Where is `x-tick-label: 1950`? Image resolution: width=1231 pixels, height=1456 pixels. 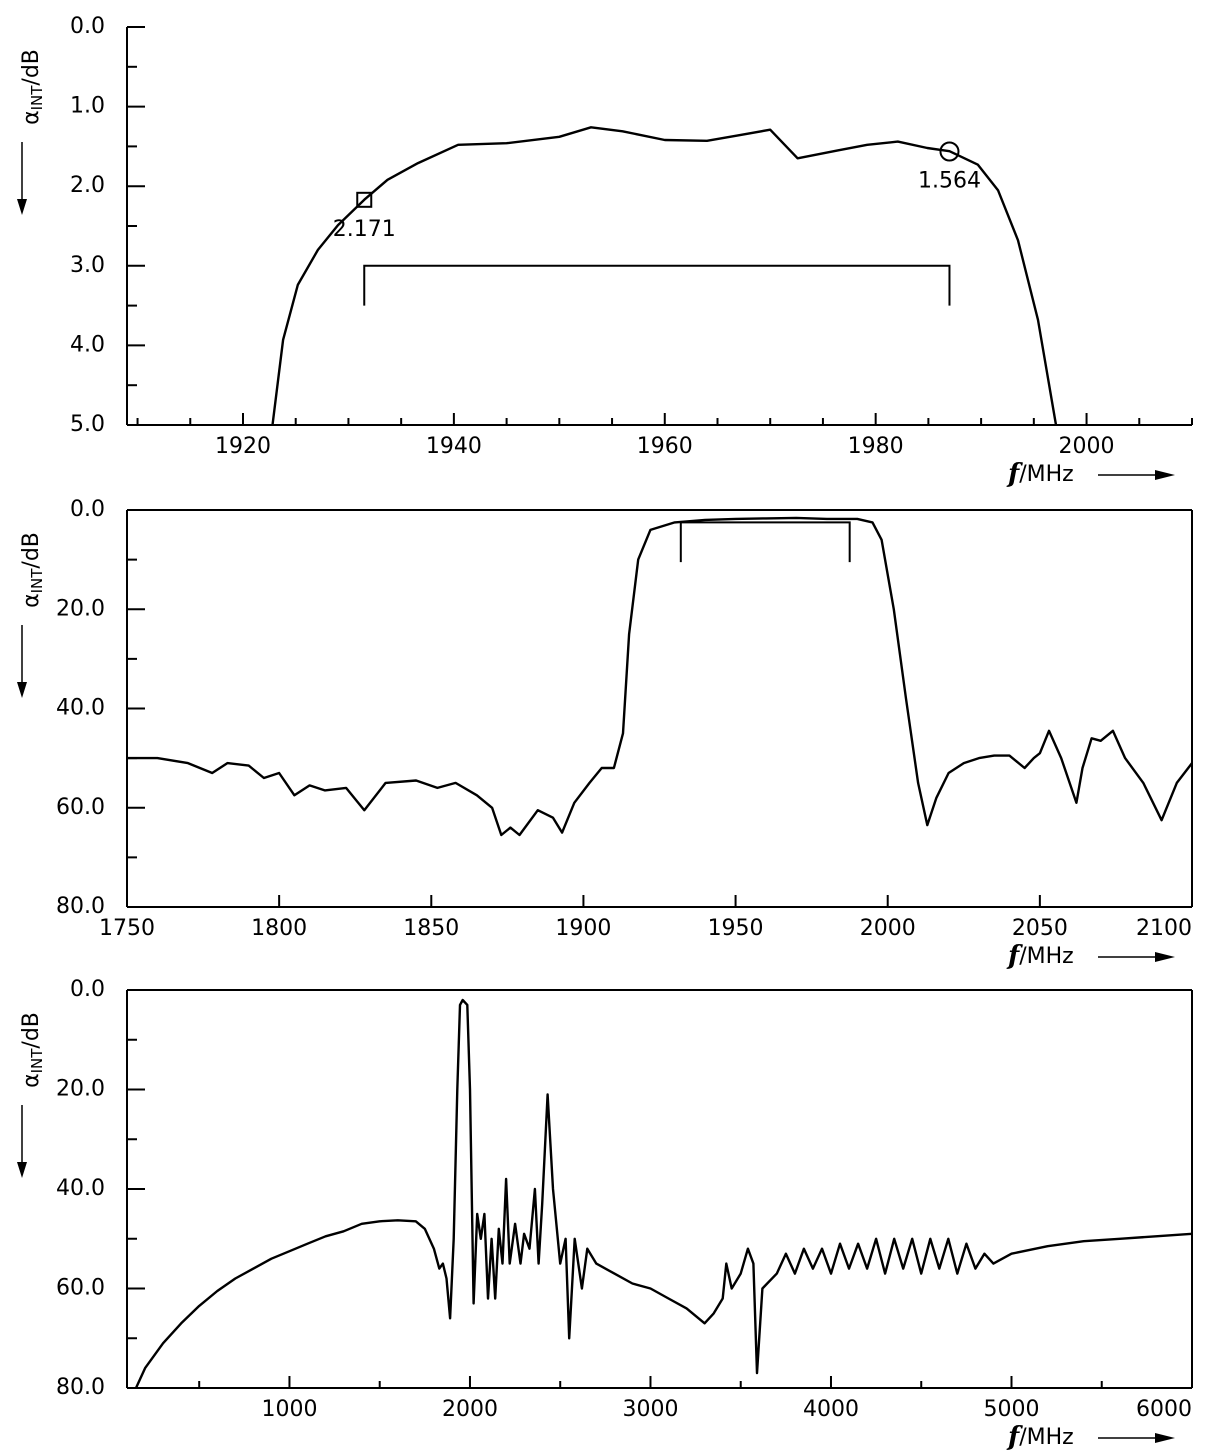
x-tick-label: 1950 is located at coordinates (736, 928).